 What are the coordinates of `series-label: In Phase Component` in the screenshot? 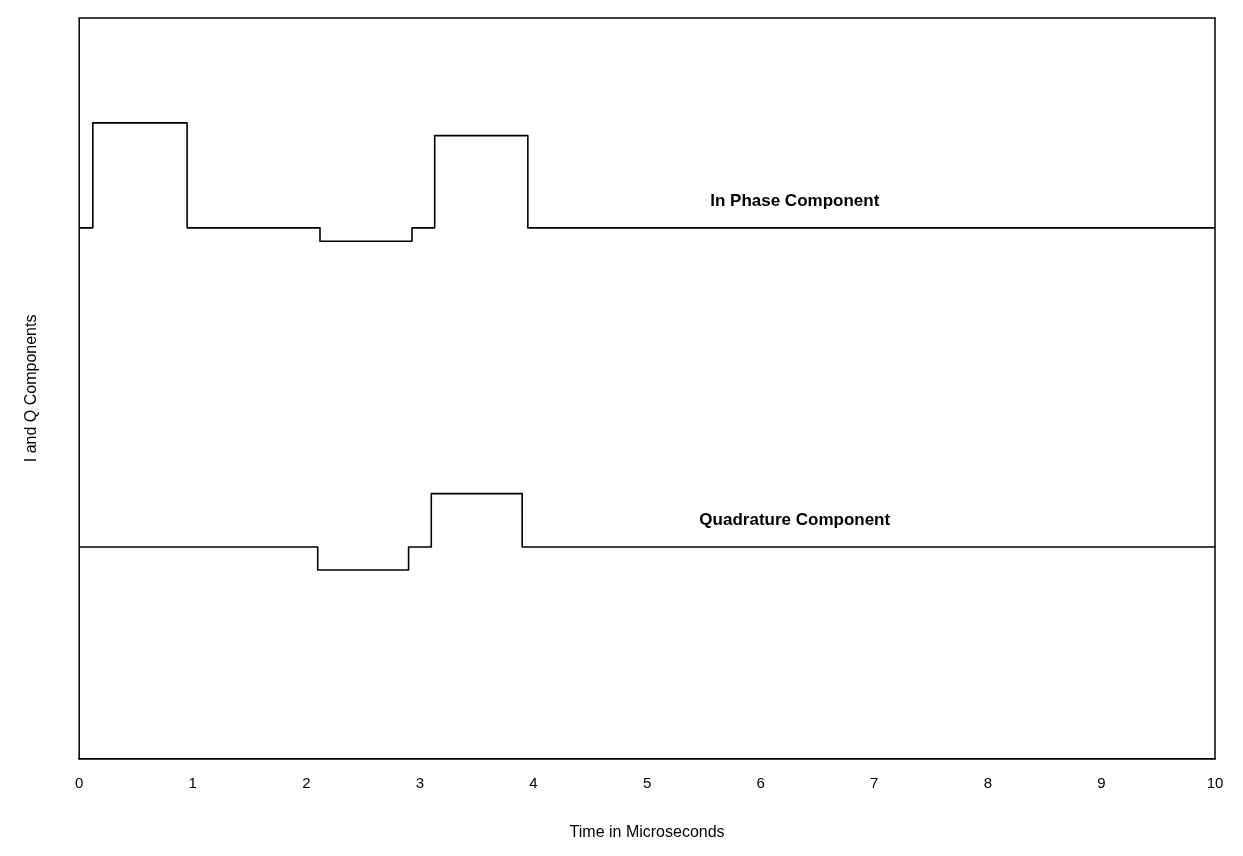 It's located at (795, 201).